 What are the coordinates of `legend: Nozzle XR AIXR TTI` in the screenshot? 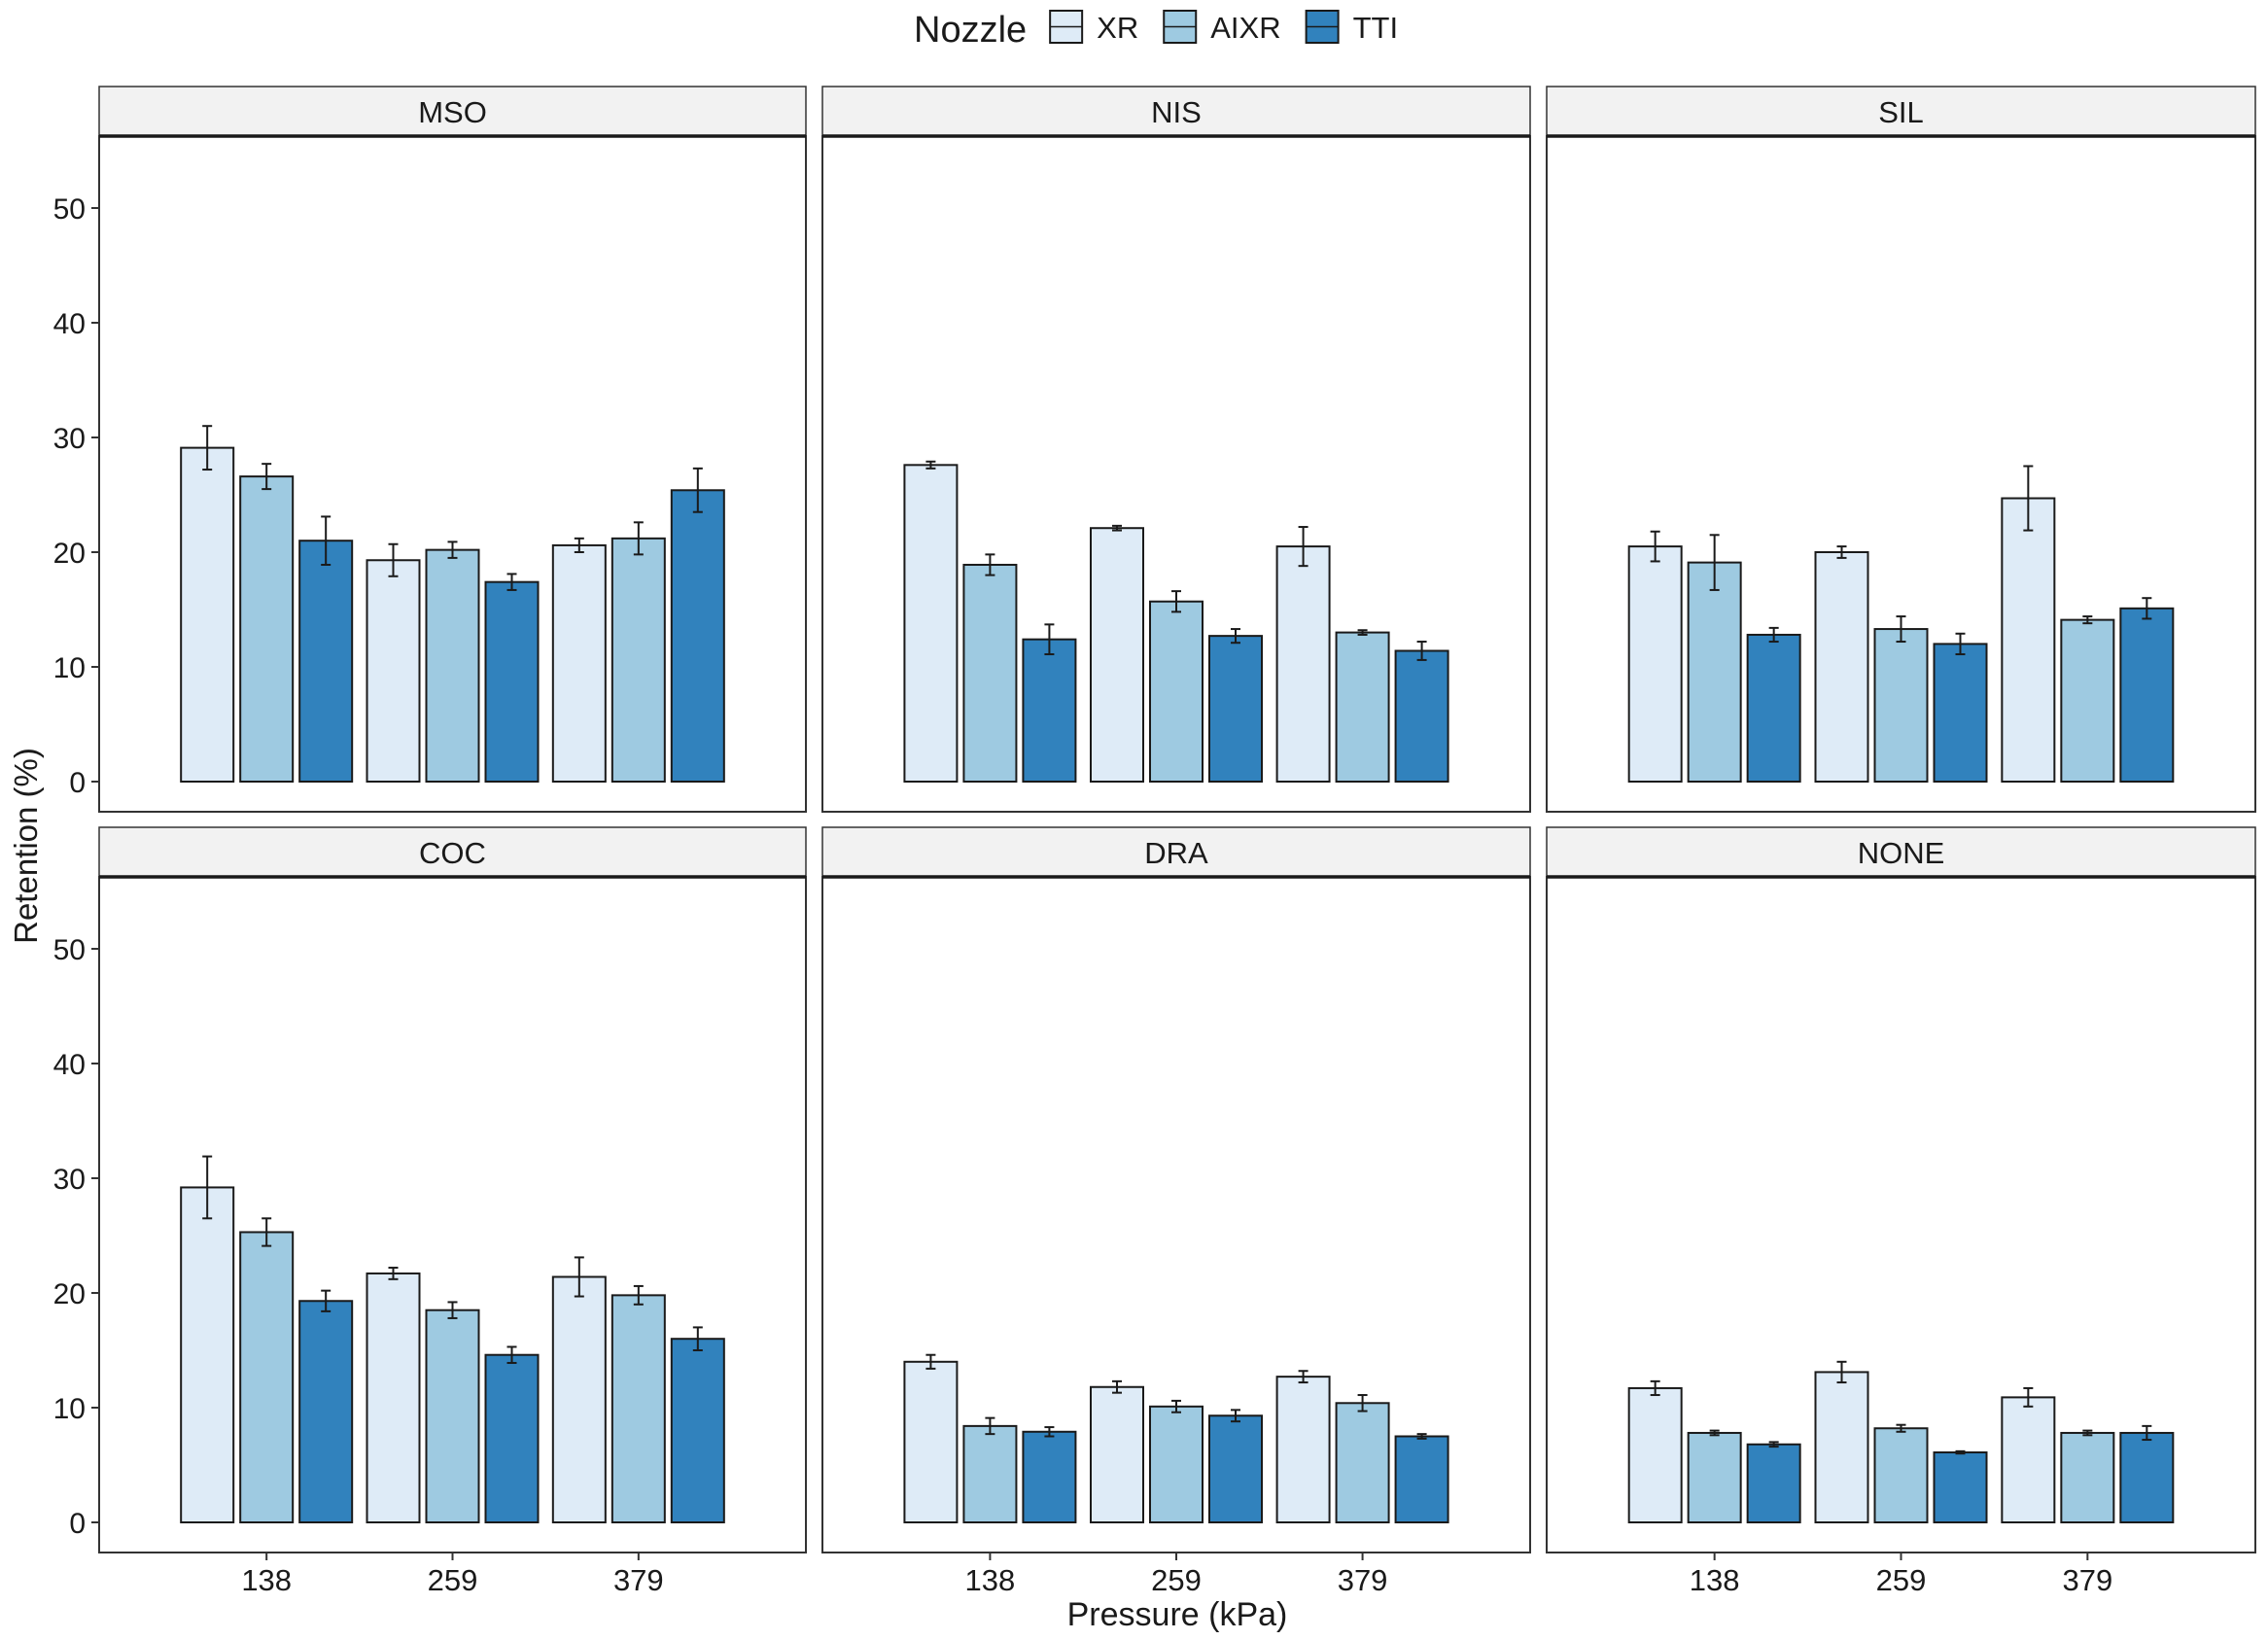 It's located at (1156, 30).